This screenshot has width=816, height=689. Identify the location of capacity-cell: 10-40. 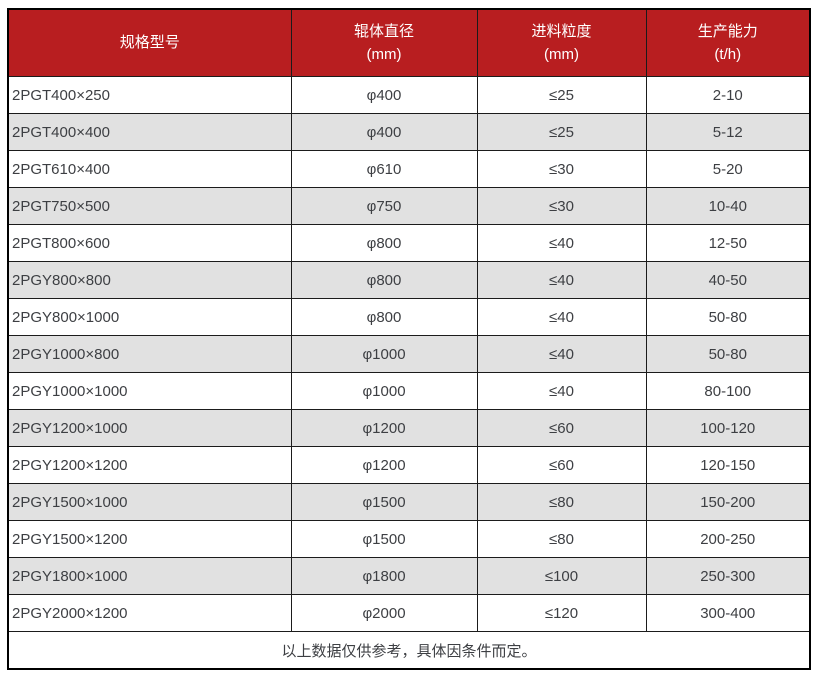
(728, 206).